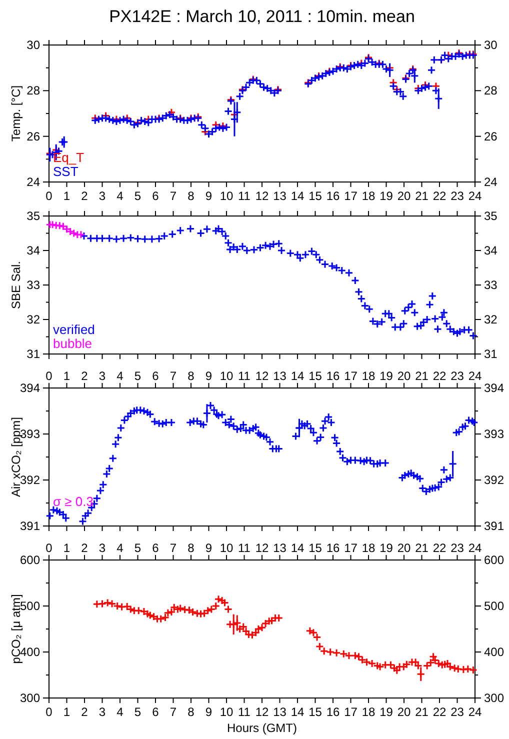 This screenshot has width=509, height=739. Describe the element at coordinates (422, 712) in the screenshot. I see `x2-tick-label: 21` at that location.